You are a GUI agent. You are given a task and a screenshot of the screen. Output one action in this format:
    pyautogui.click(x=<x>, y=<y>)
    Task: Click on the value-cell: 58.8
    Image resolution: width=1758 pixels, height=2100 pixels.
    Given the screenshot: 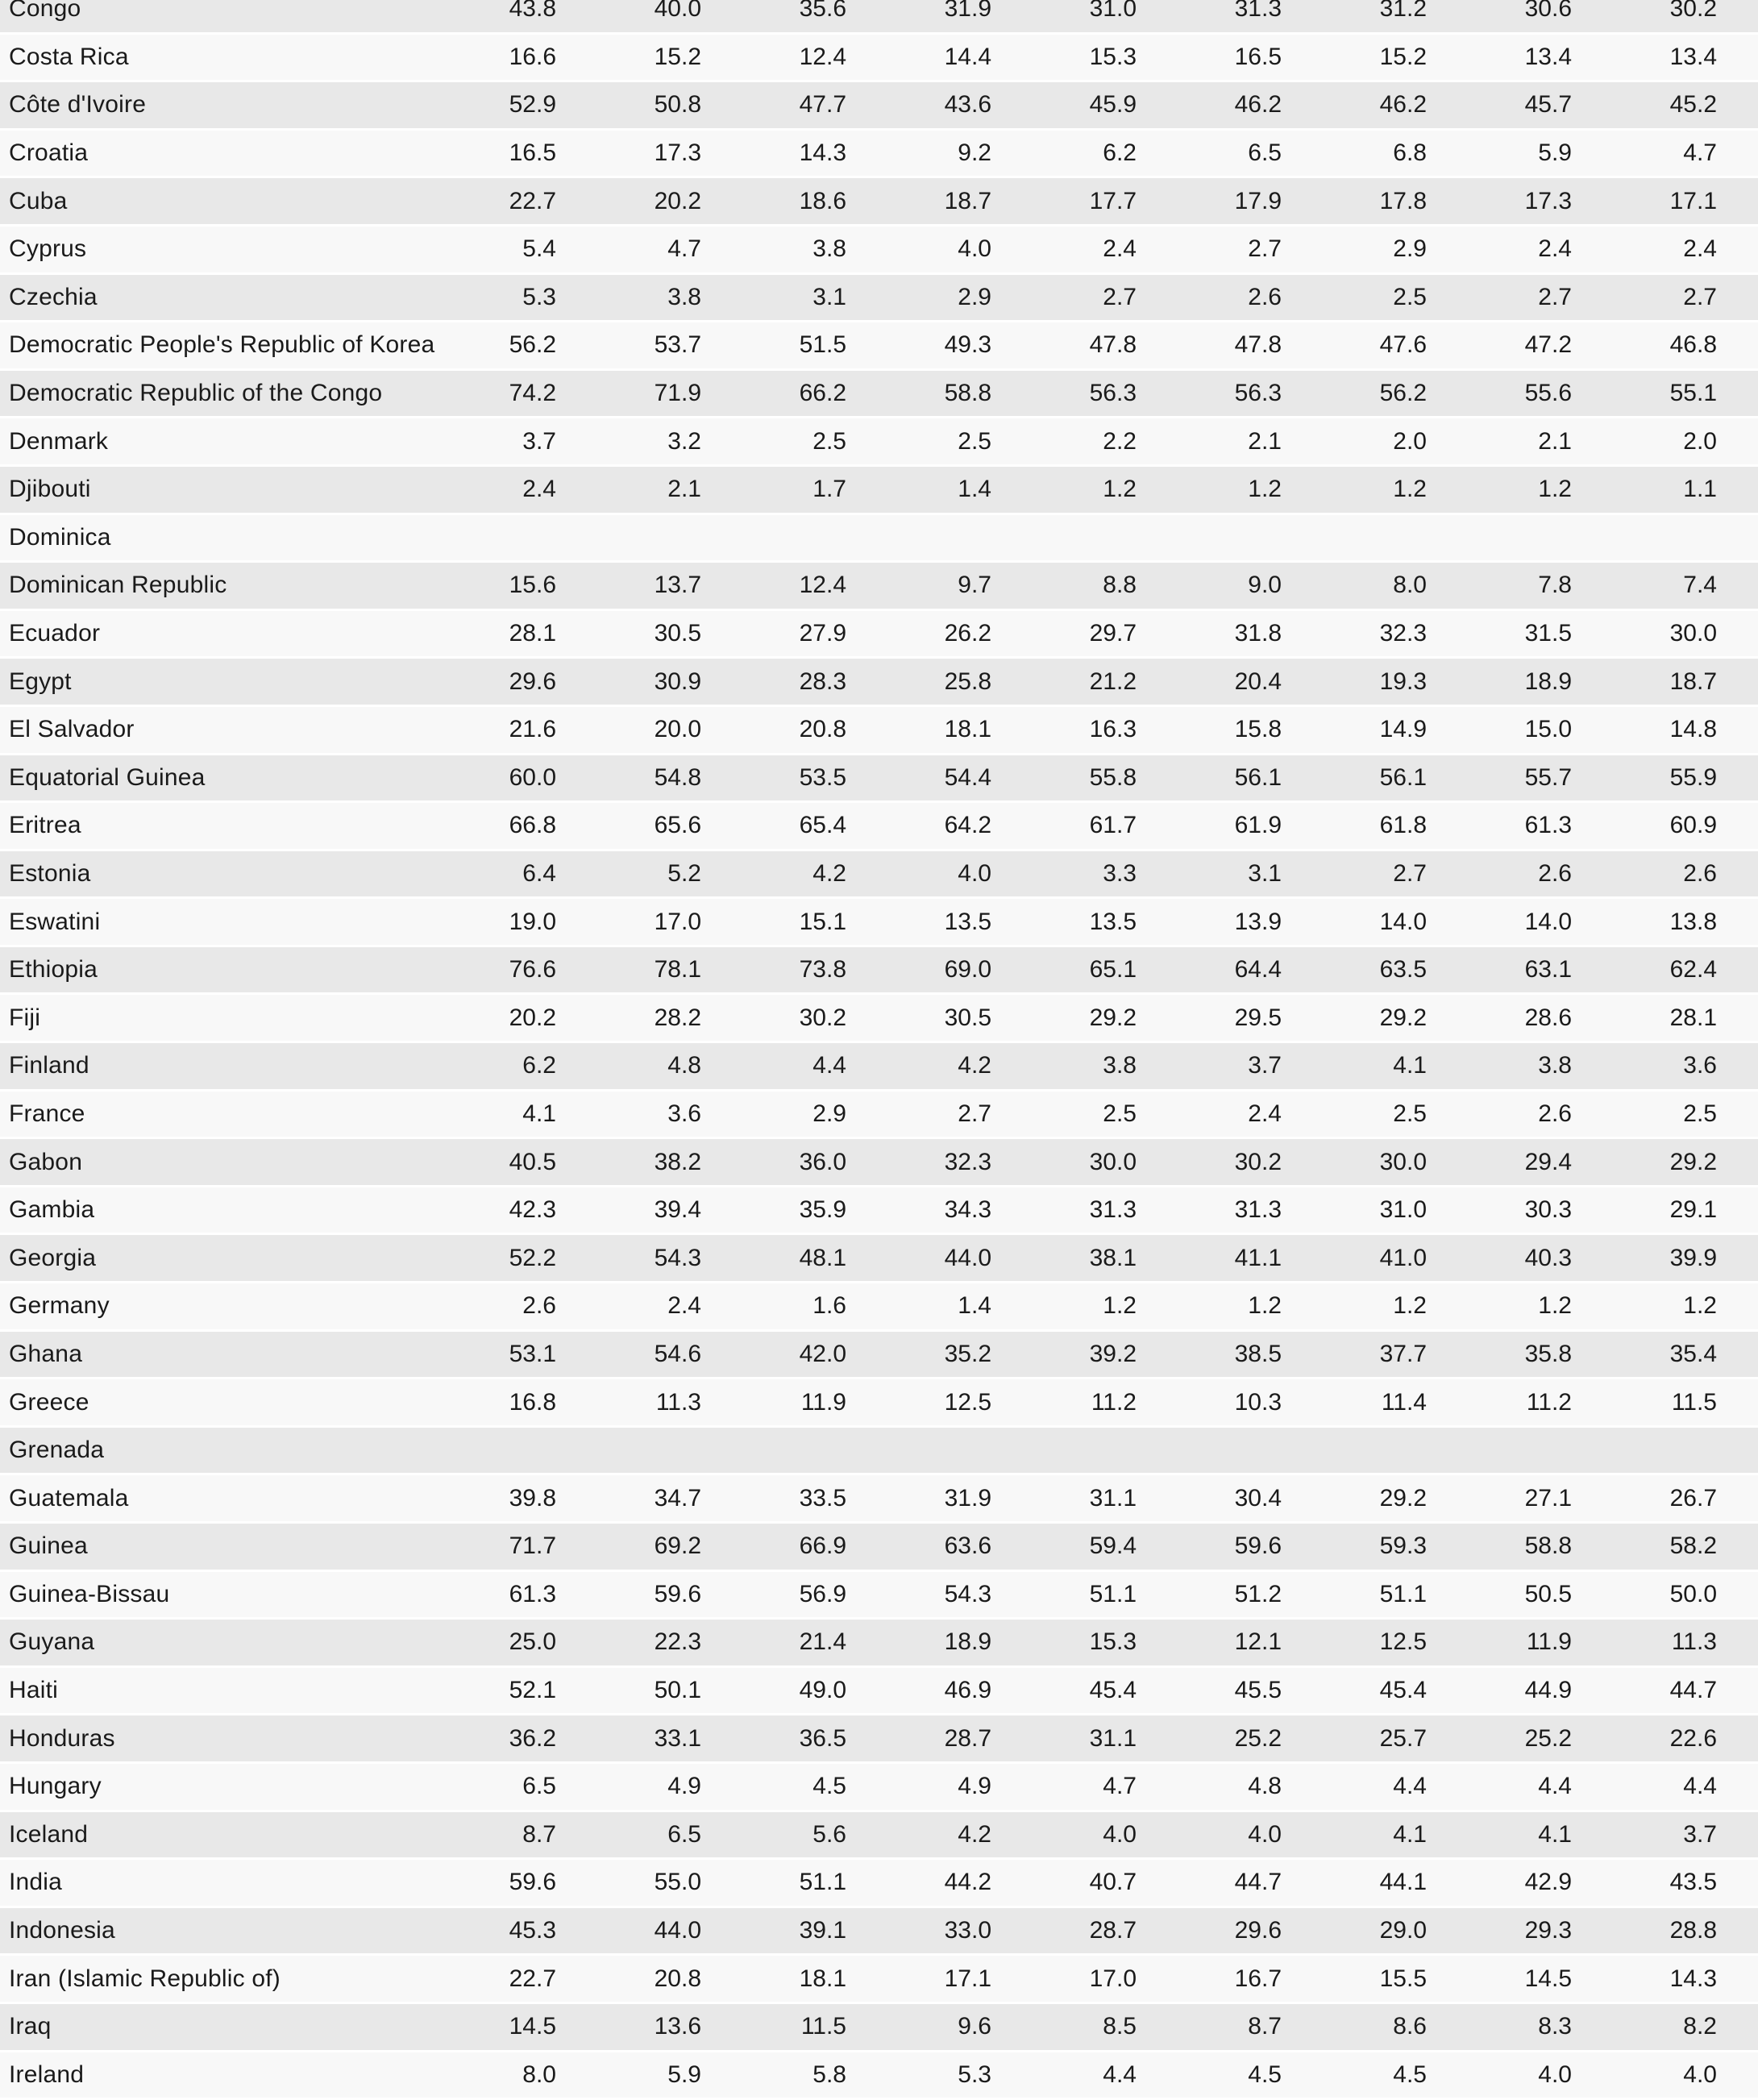 What is the action you would take?
    pyautogui.click(x=967, y=393)
    